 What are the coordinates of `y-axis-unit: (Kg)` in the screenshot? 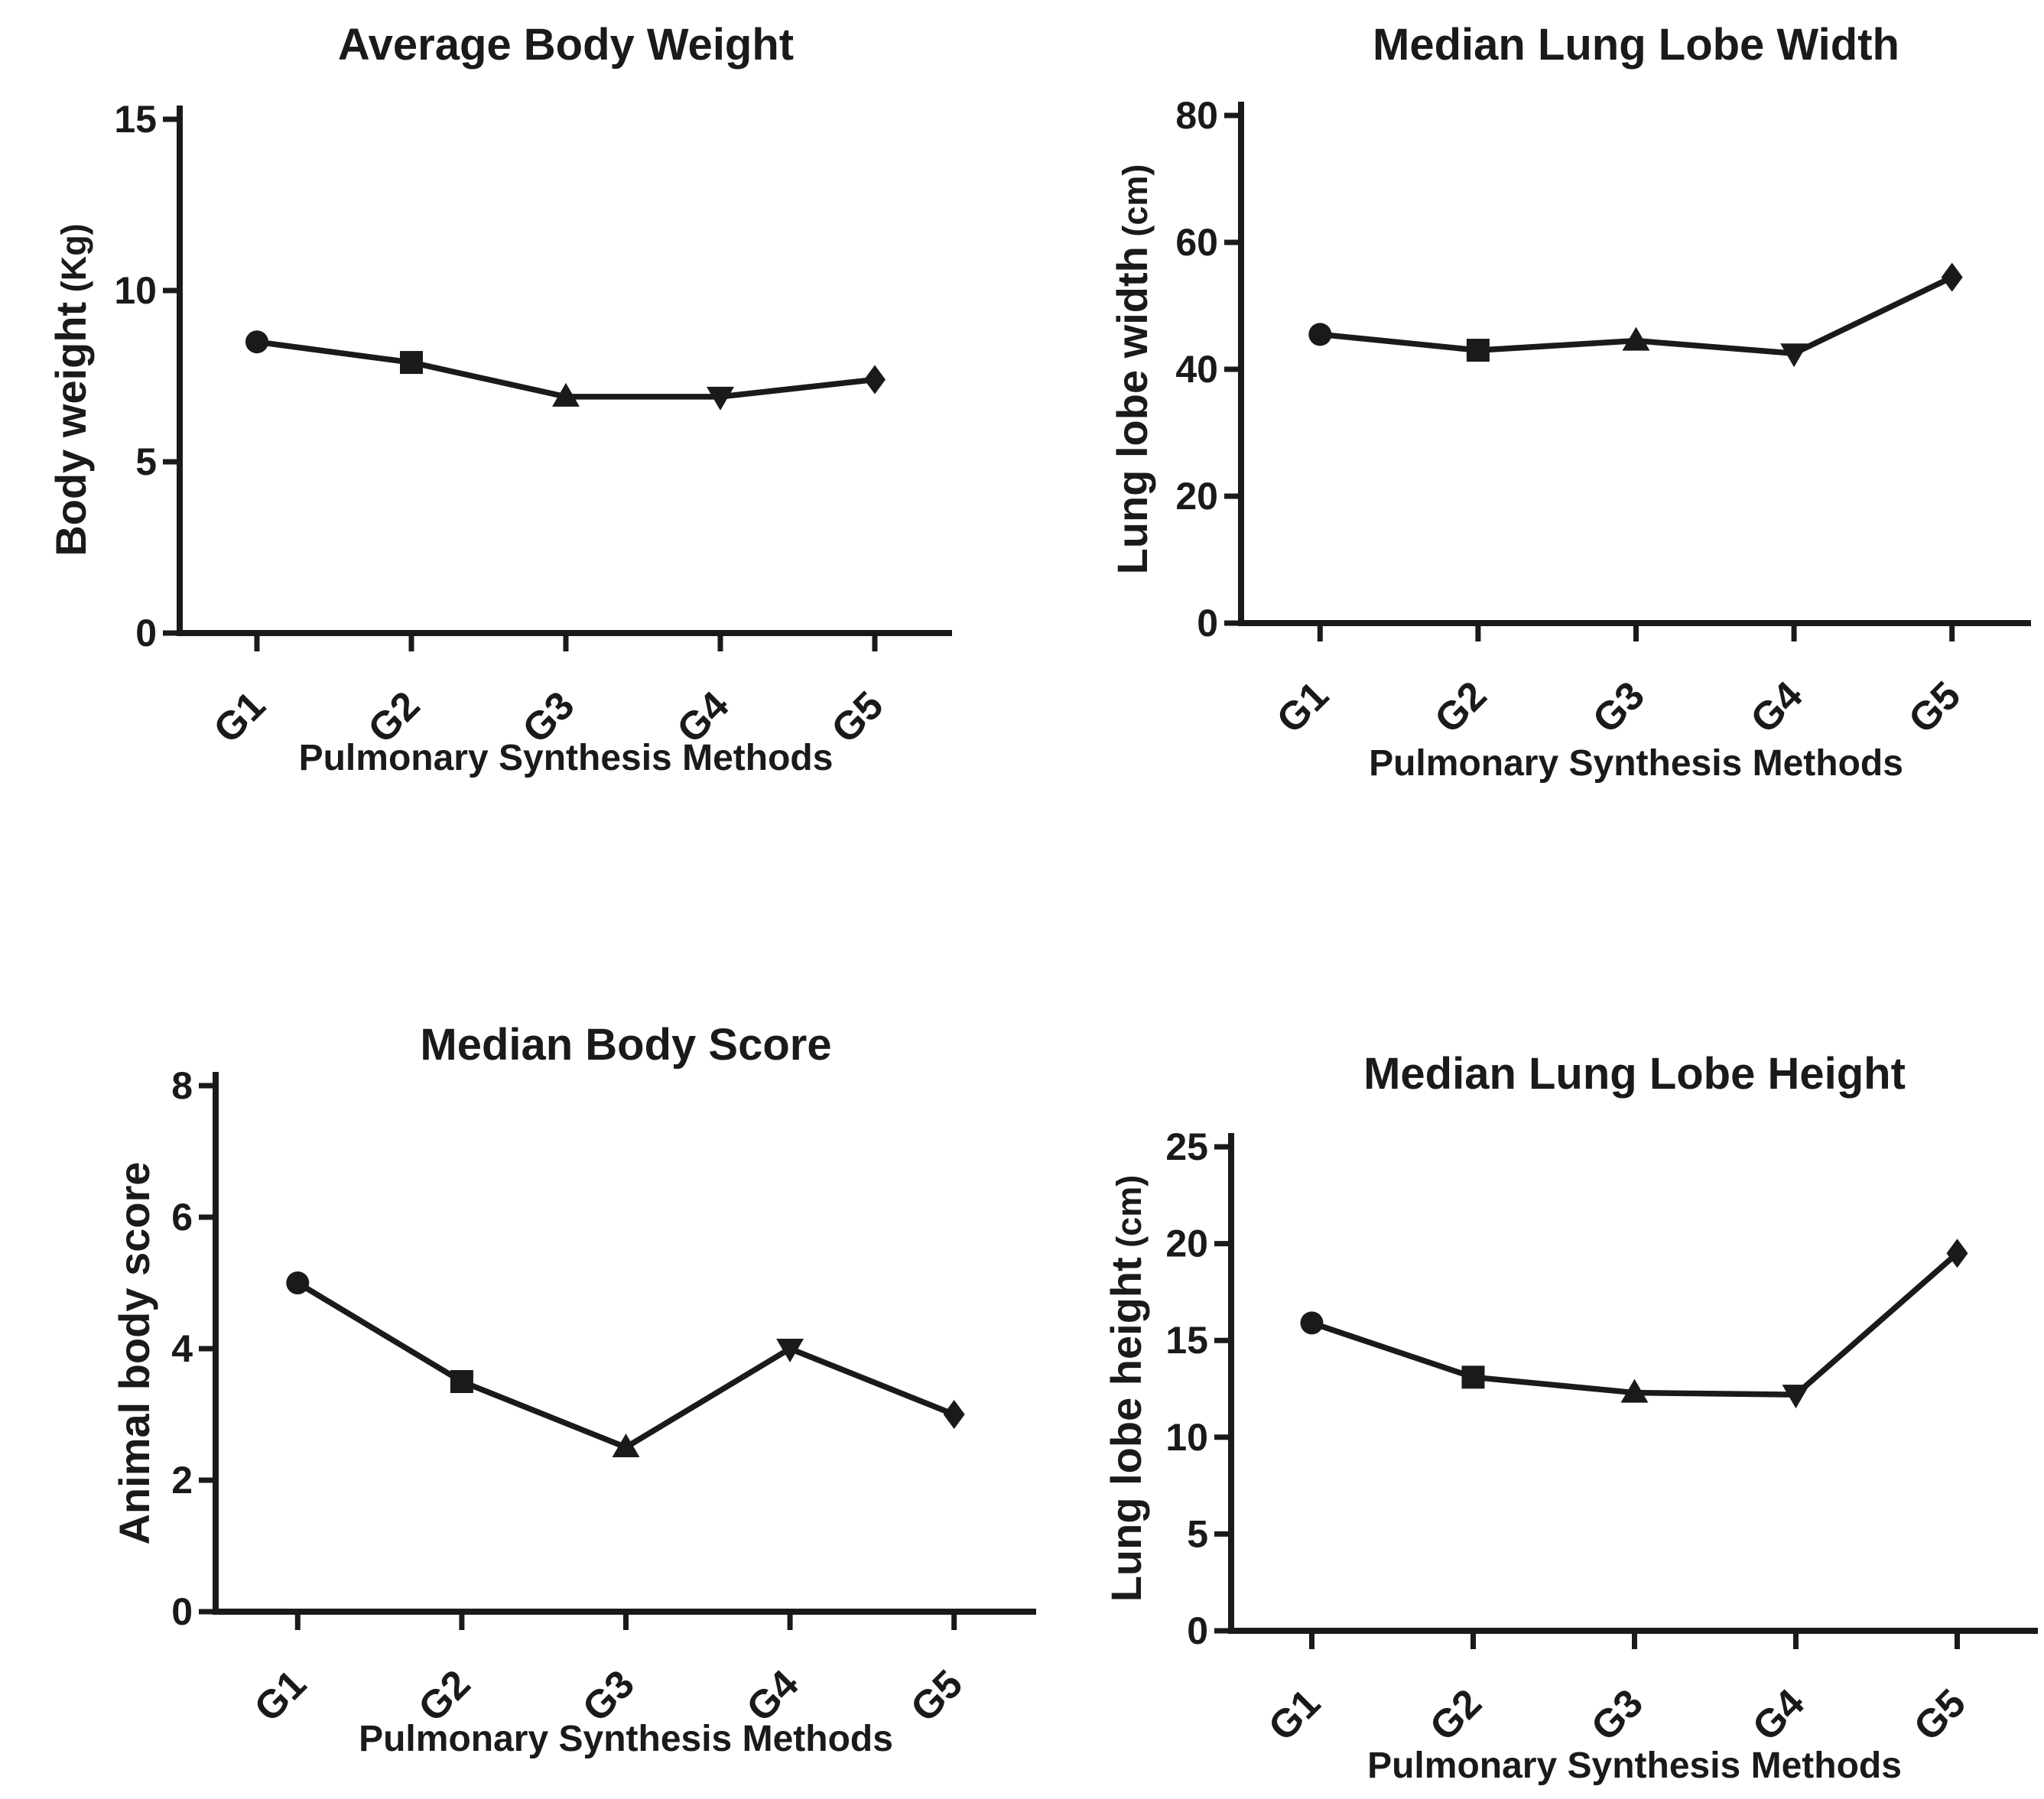 It's located at (73, 262).